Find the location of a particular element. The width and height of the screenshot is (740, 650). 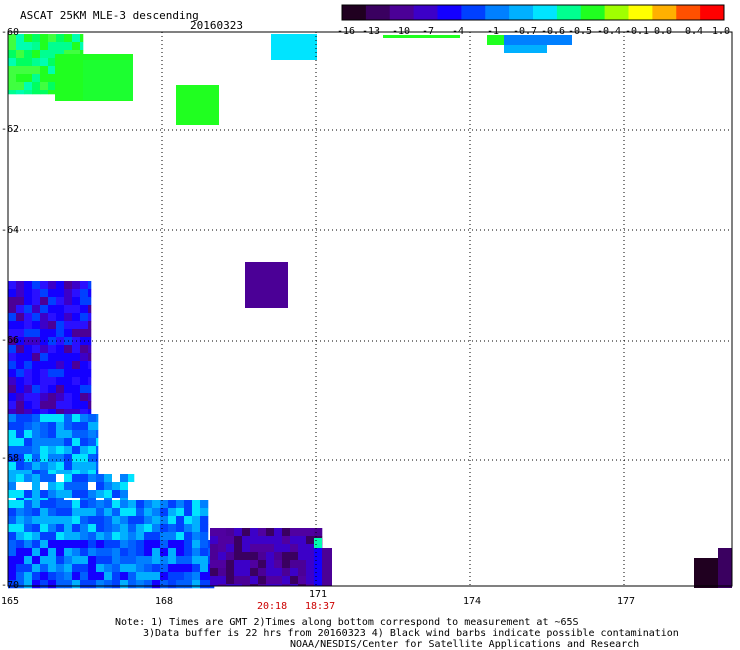

colorbar-frame is located at coordinates (533, 12).